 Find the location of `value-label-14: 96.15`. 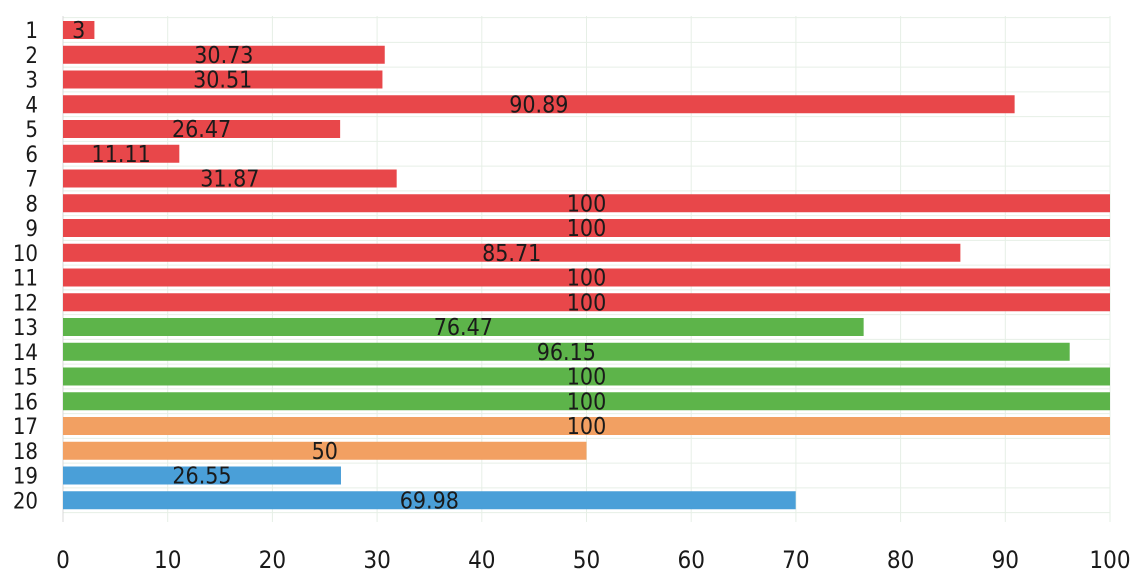

value-label-14: 96.15 is located at coordinates (566, 353).